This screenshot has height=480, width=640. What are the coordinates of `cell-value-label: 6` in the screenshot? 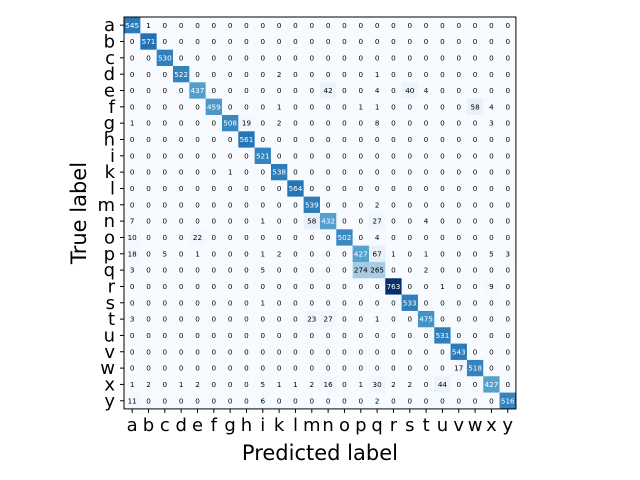 It's located at (263, 400).